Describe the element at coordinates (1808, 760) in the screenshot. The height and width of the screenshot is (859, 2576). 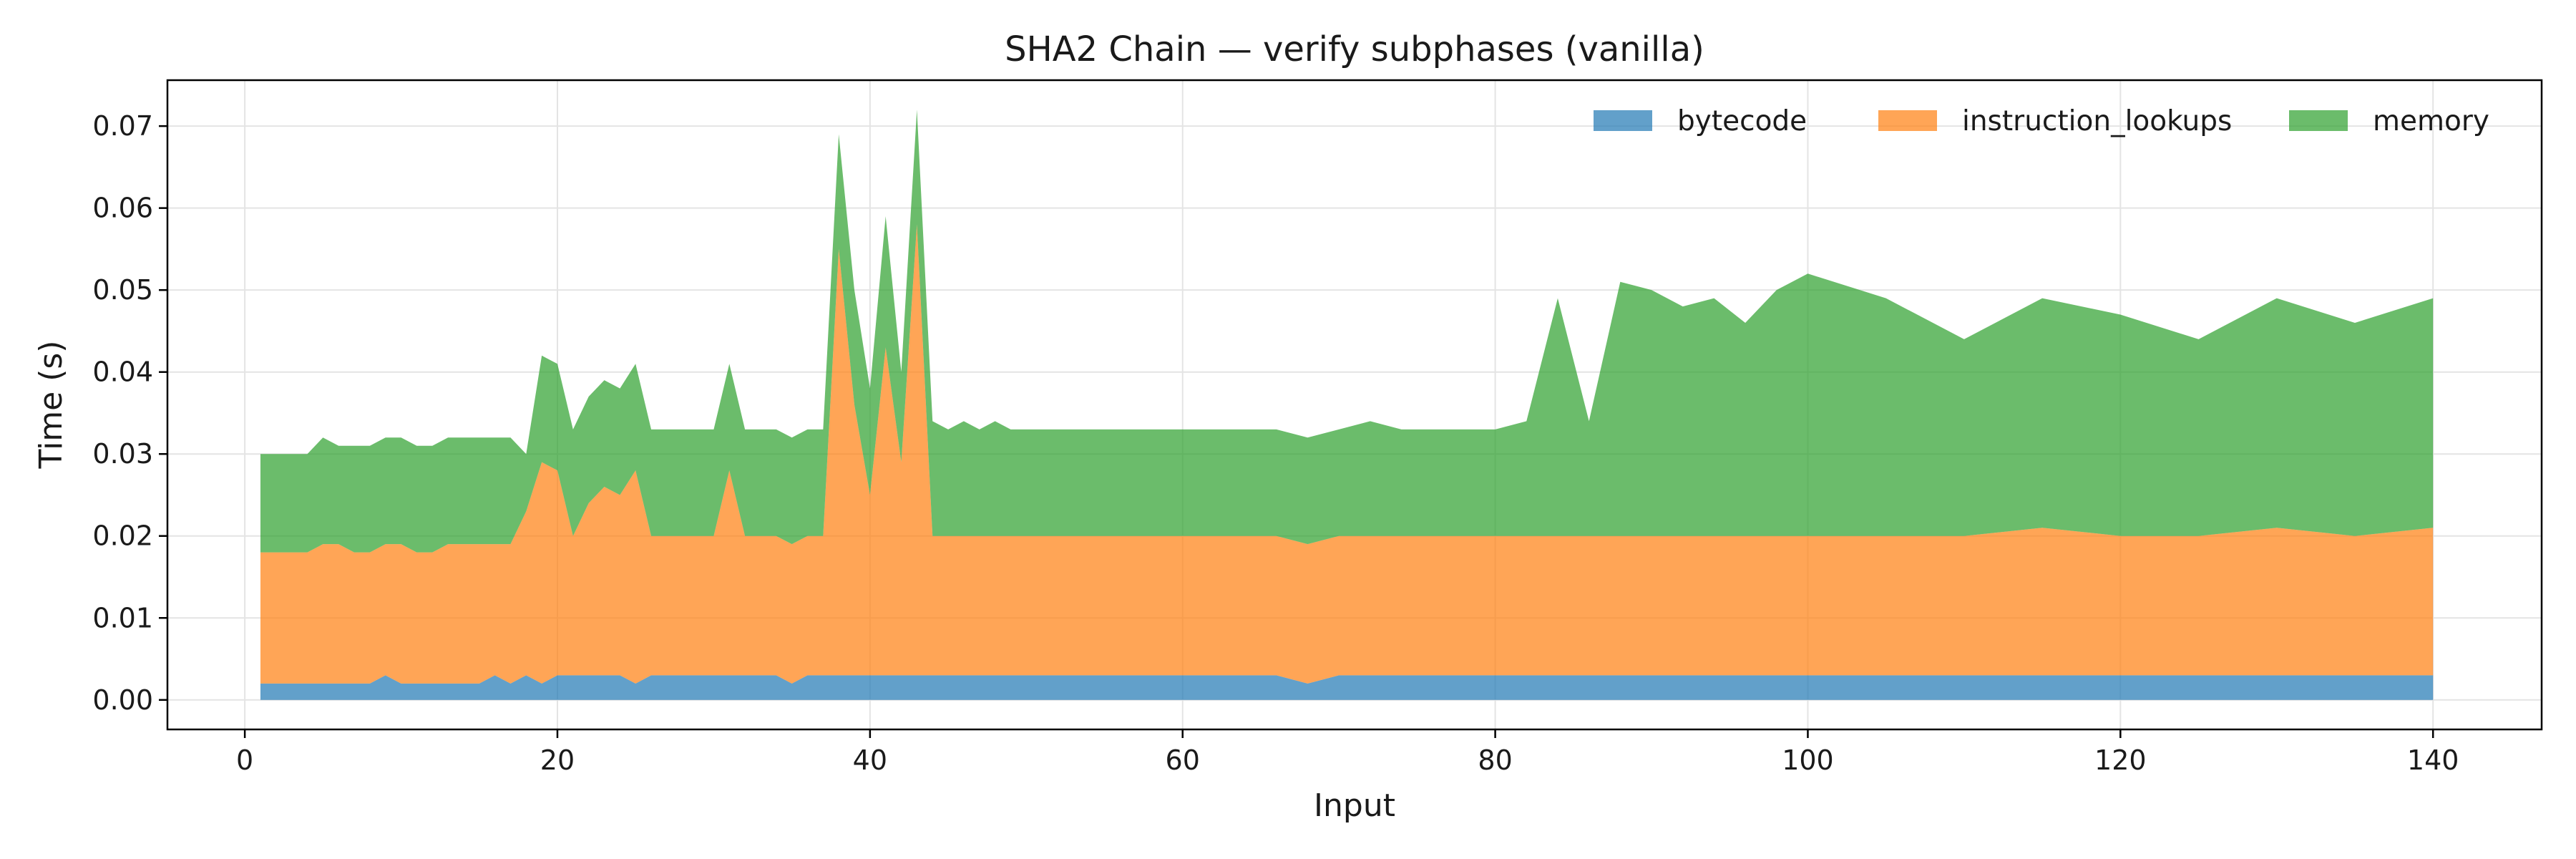
I see `x-tick-label: 100` at that location.